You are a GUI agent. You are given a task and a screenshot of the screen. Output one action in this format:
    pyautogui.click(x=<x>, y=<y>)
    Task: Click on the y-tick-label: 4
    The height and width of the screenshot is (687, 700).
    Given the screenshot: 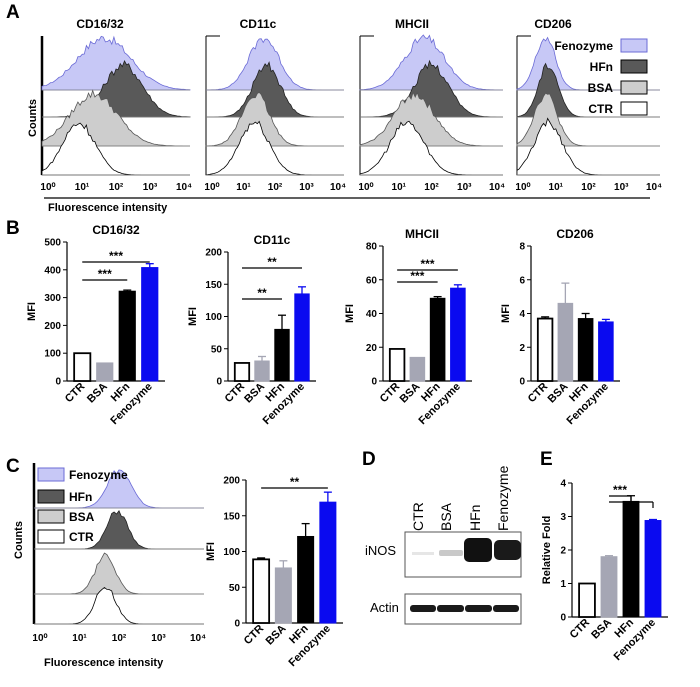 What is the action you would take?
    pyautogui.click(x=522, y=314)
    